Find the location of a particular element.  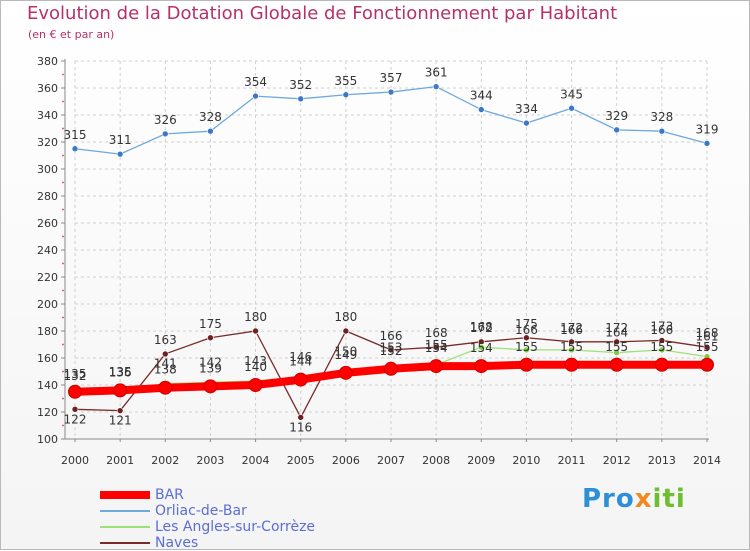

x-tick-label: 2004 is located at coordinates (256, 460).